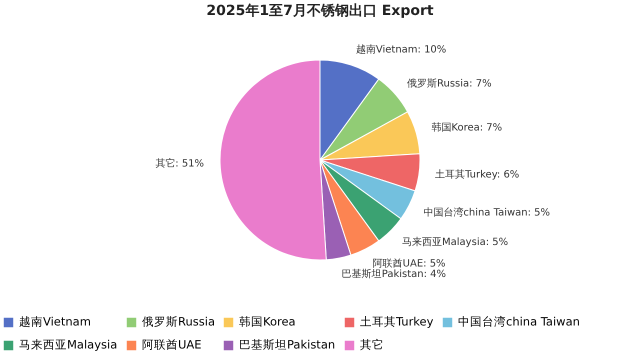 This screenshot has height=360, width=640. What do you see at coordinates (179, 164) in the screenshot?
I see `data-label: 其它: 51%` at bounding box center [179, 164].